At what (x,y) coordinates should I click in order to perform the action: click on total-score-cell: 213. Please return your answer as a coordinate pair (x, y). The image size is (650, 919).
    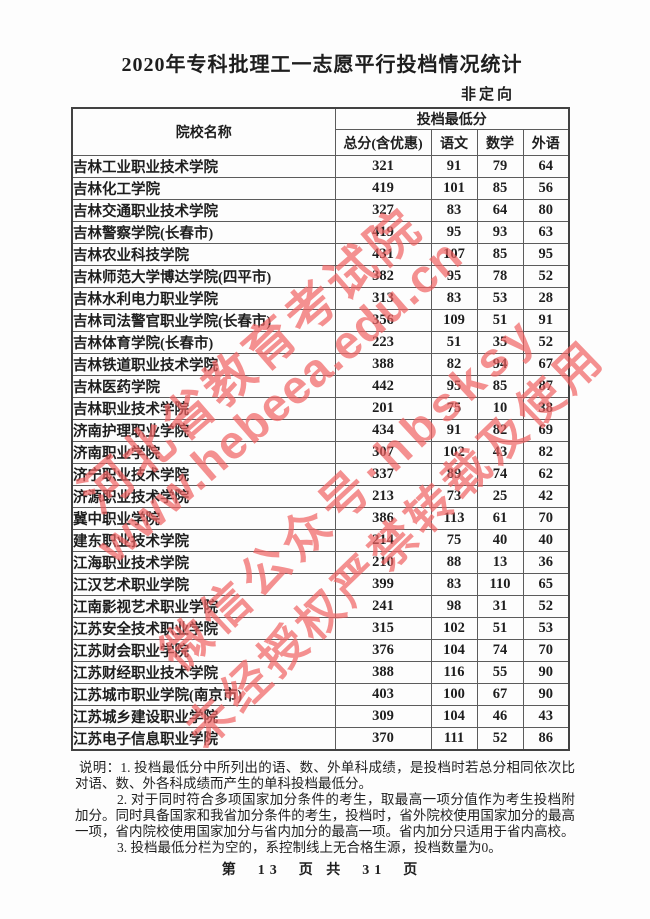
    Looking at the image, I should click on (383, 496).